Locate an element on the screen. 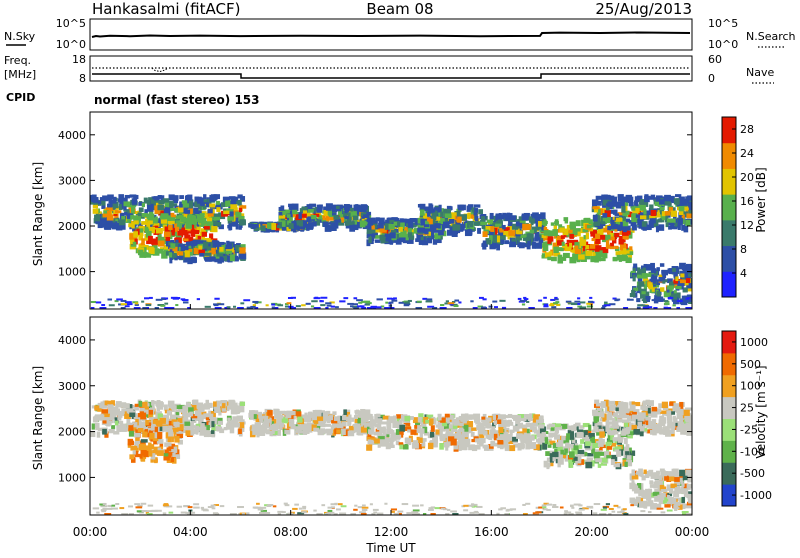 The width and height of the screenshot is (800, 558). colorbar-tick-label: 4 is located at coordinates (743, 273).